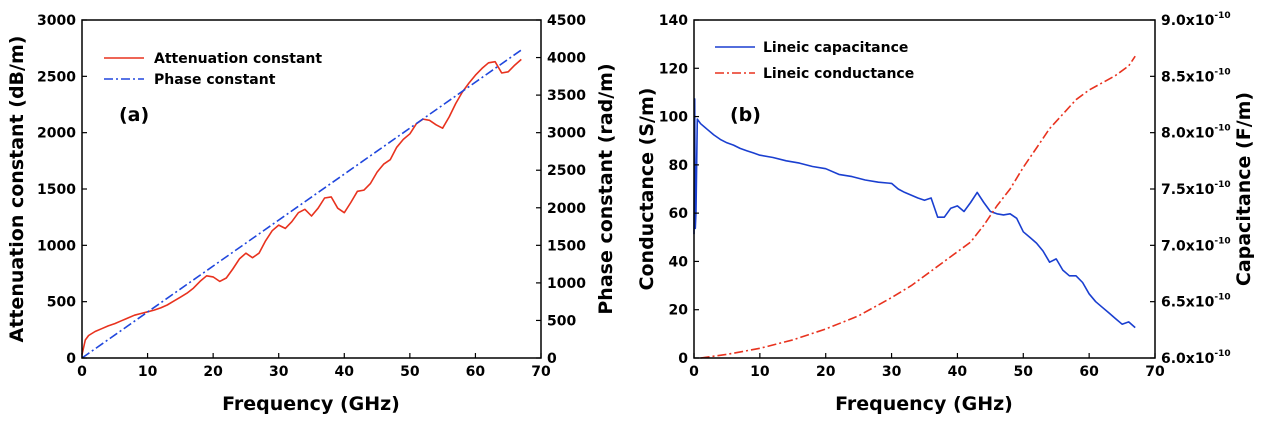 Image resolution: width=1262 pixels, height=428 pixels. Describe the element at coordinates (314, 366) in the screenshot. I see `chart-a-x-ticks: 0 10 20 30 40 50 60 70` at that location.